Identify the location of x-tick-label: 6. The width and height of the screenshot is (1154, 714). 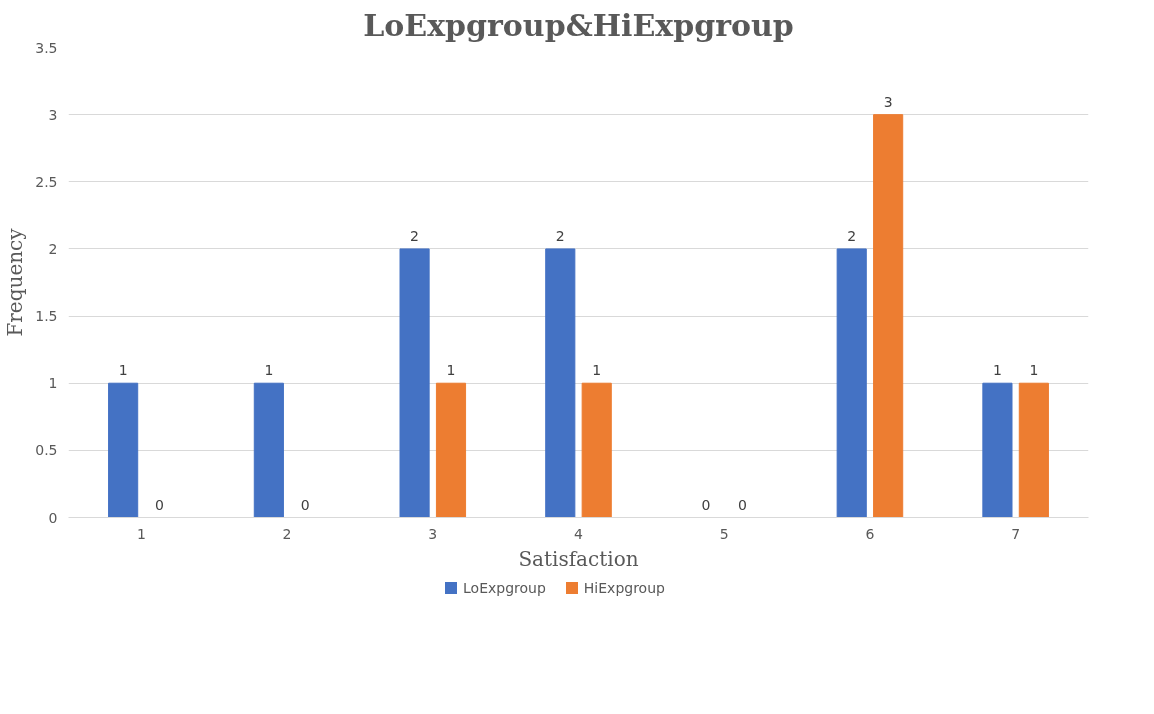
(870, 533).